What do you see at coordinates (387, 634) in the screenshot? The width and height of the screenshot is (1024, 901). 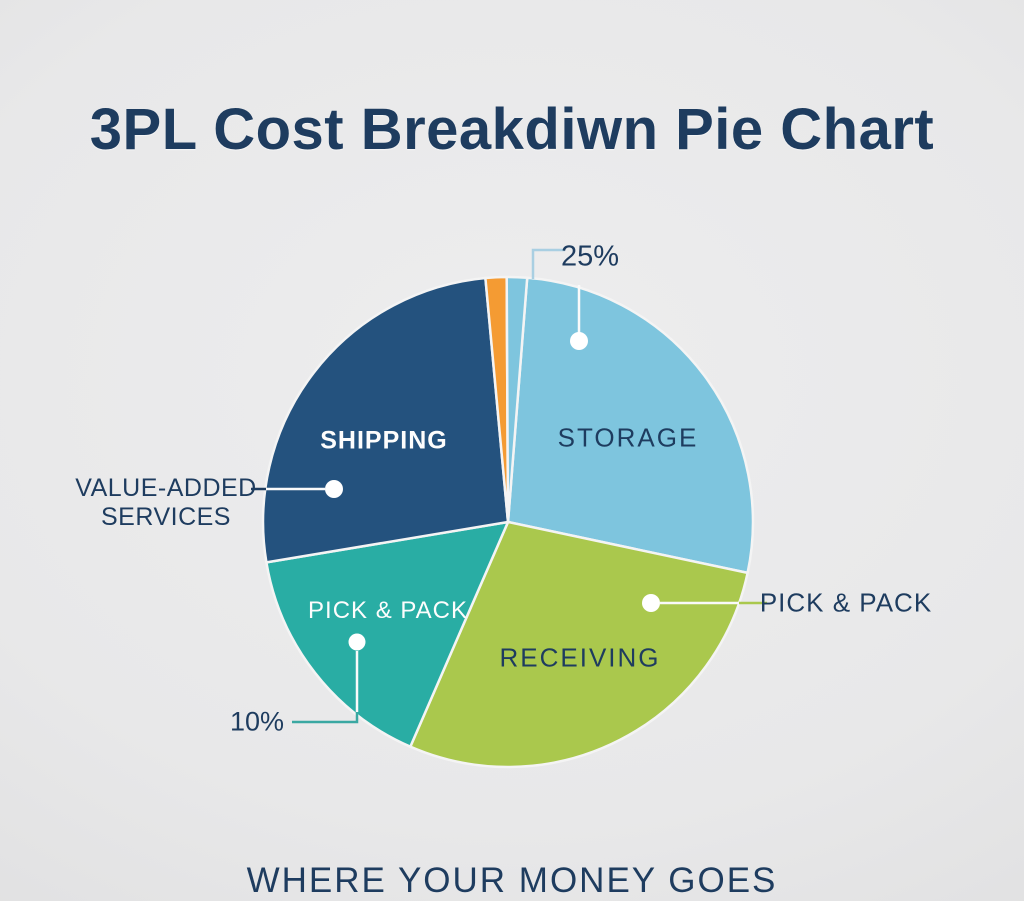 I see `pie-slice-pick-pack` at bounding box center [387, 634].